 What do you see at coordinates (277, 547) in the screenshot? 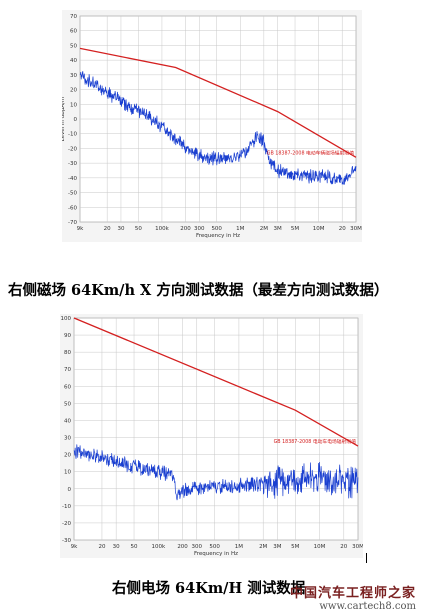
I see `electric-x-tick-label: 3M` at bounding box center [277, 547].